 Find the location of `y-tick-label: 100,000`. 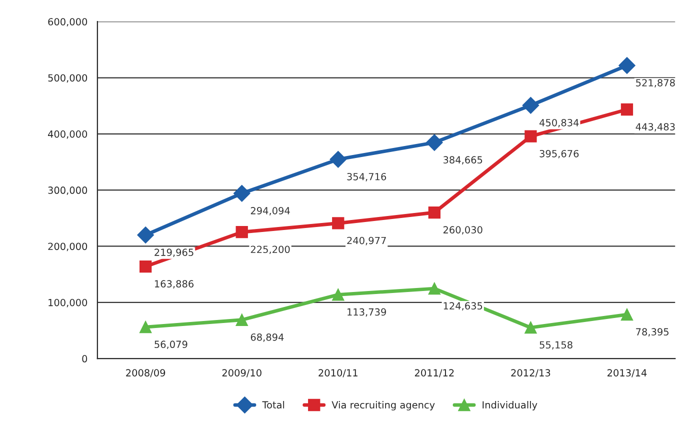

y-tick-label: 100,000 is located at coordinates (68, 303).